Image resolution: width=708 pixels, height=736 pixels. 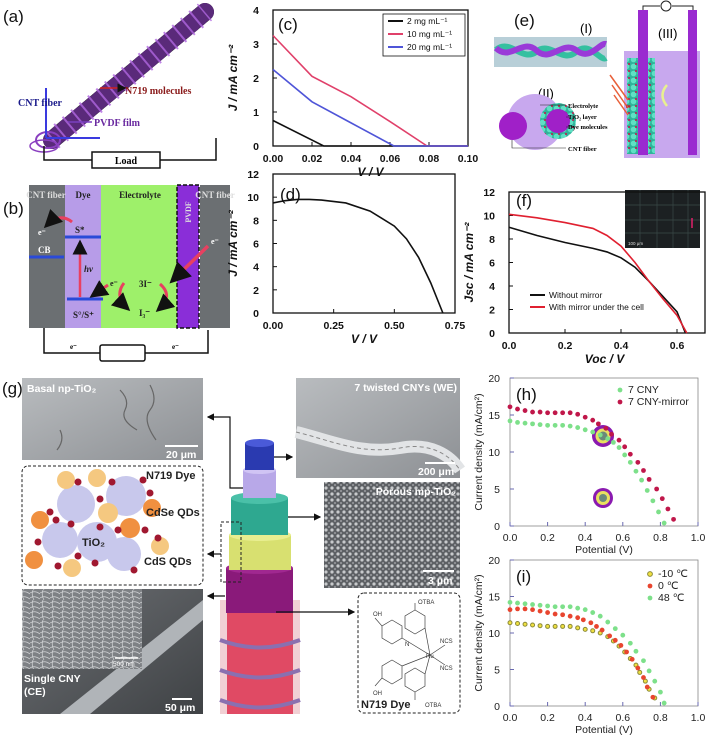 I want to click on label-electron-circuit-right: e⁻, so click(x=175, y=347).